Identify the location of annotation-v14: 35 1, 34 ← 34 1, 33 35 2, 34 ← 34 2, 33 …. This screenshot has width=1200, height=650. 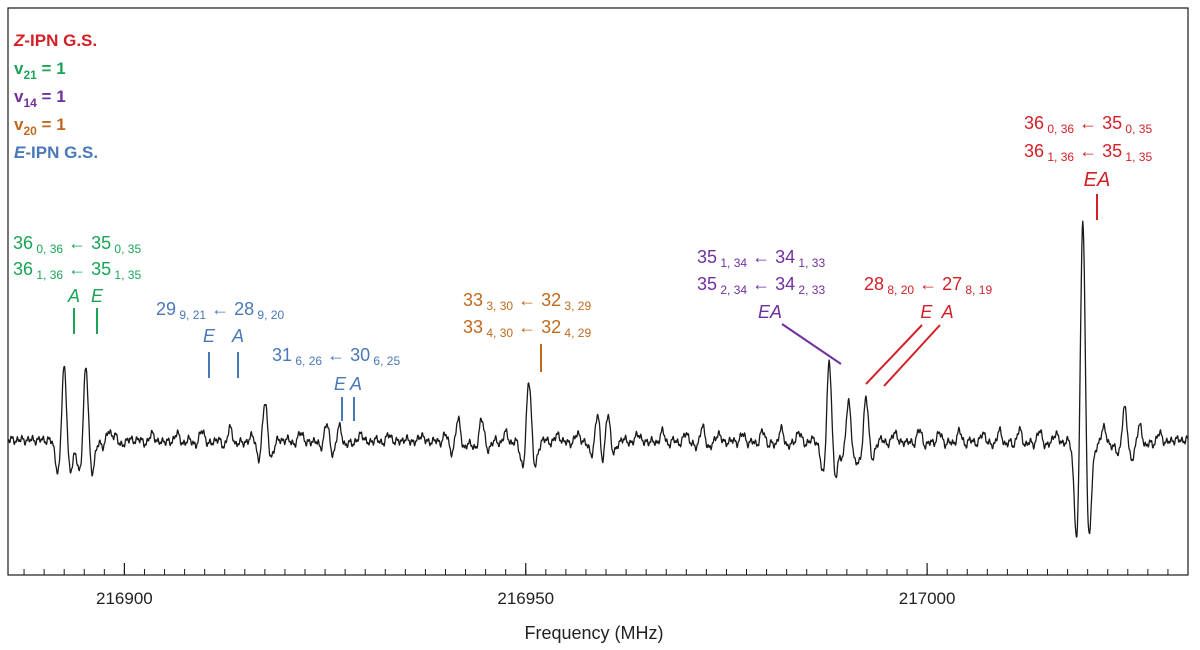
(769, 306).